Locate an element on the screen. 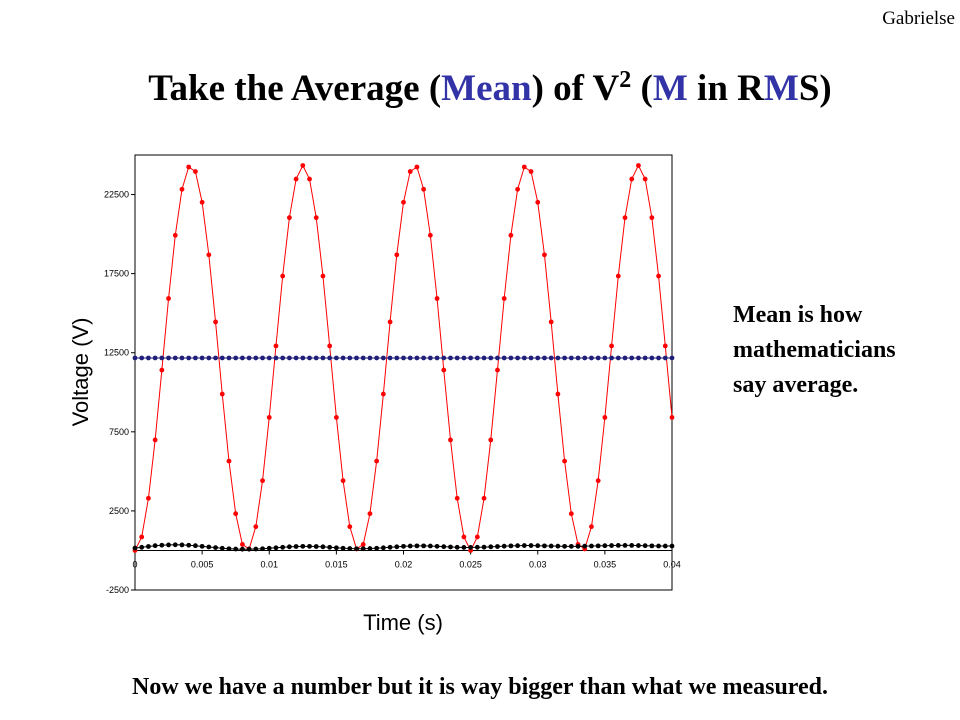 The height and width of the screenshot is (720, 960). note-line: say average. is located at coordinates (795, 385).